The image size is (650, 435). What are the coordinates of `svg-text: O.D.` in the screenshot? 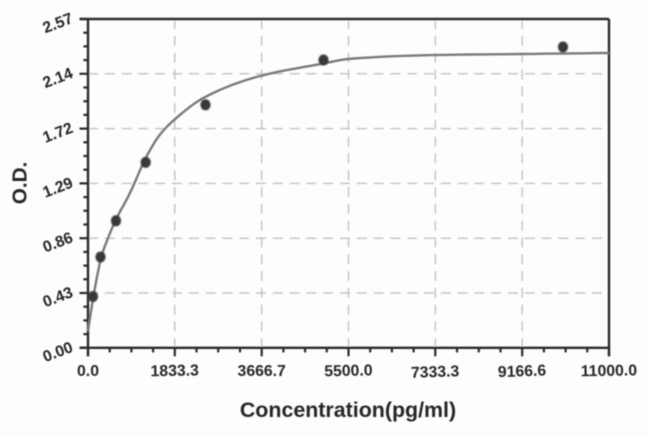 It's located at (20, 183).